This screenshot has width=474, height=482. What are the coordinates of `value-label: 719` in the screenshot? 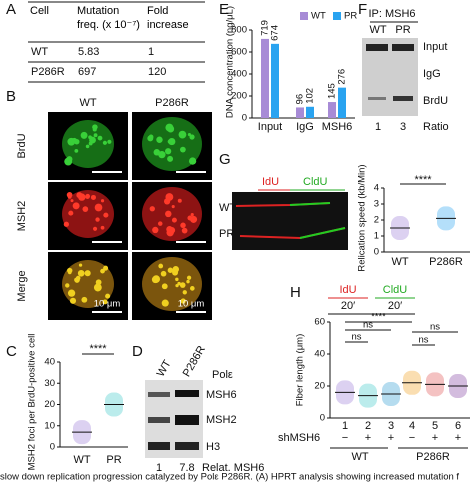 It's located at (265, 28).